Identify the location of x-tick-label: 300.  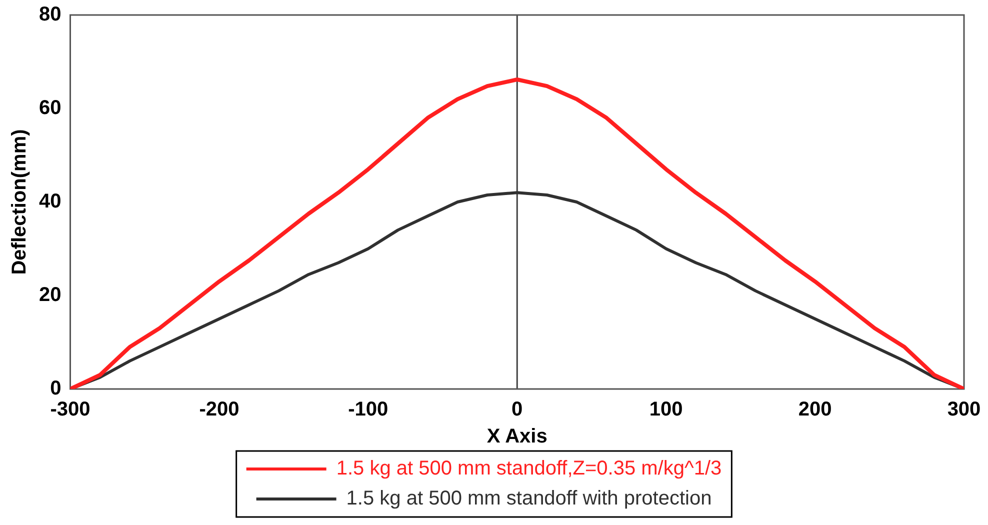
(964, 409).